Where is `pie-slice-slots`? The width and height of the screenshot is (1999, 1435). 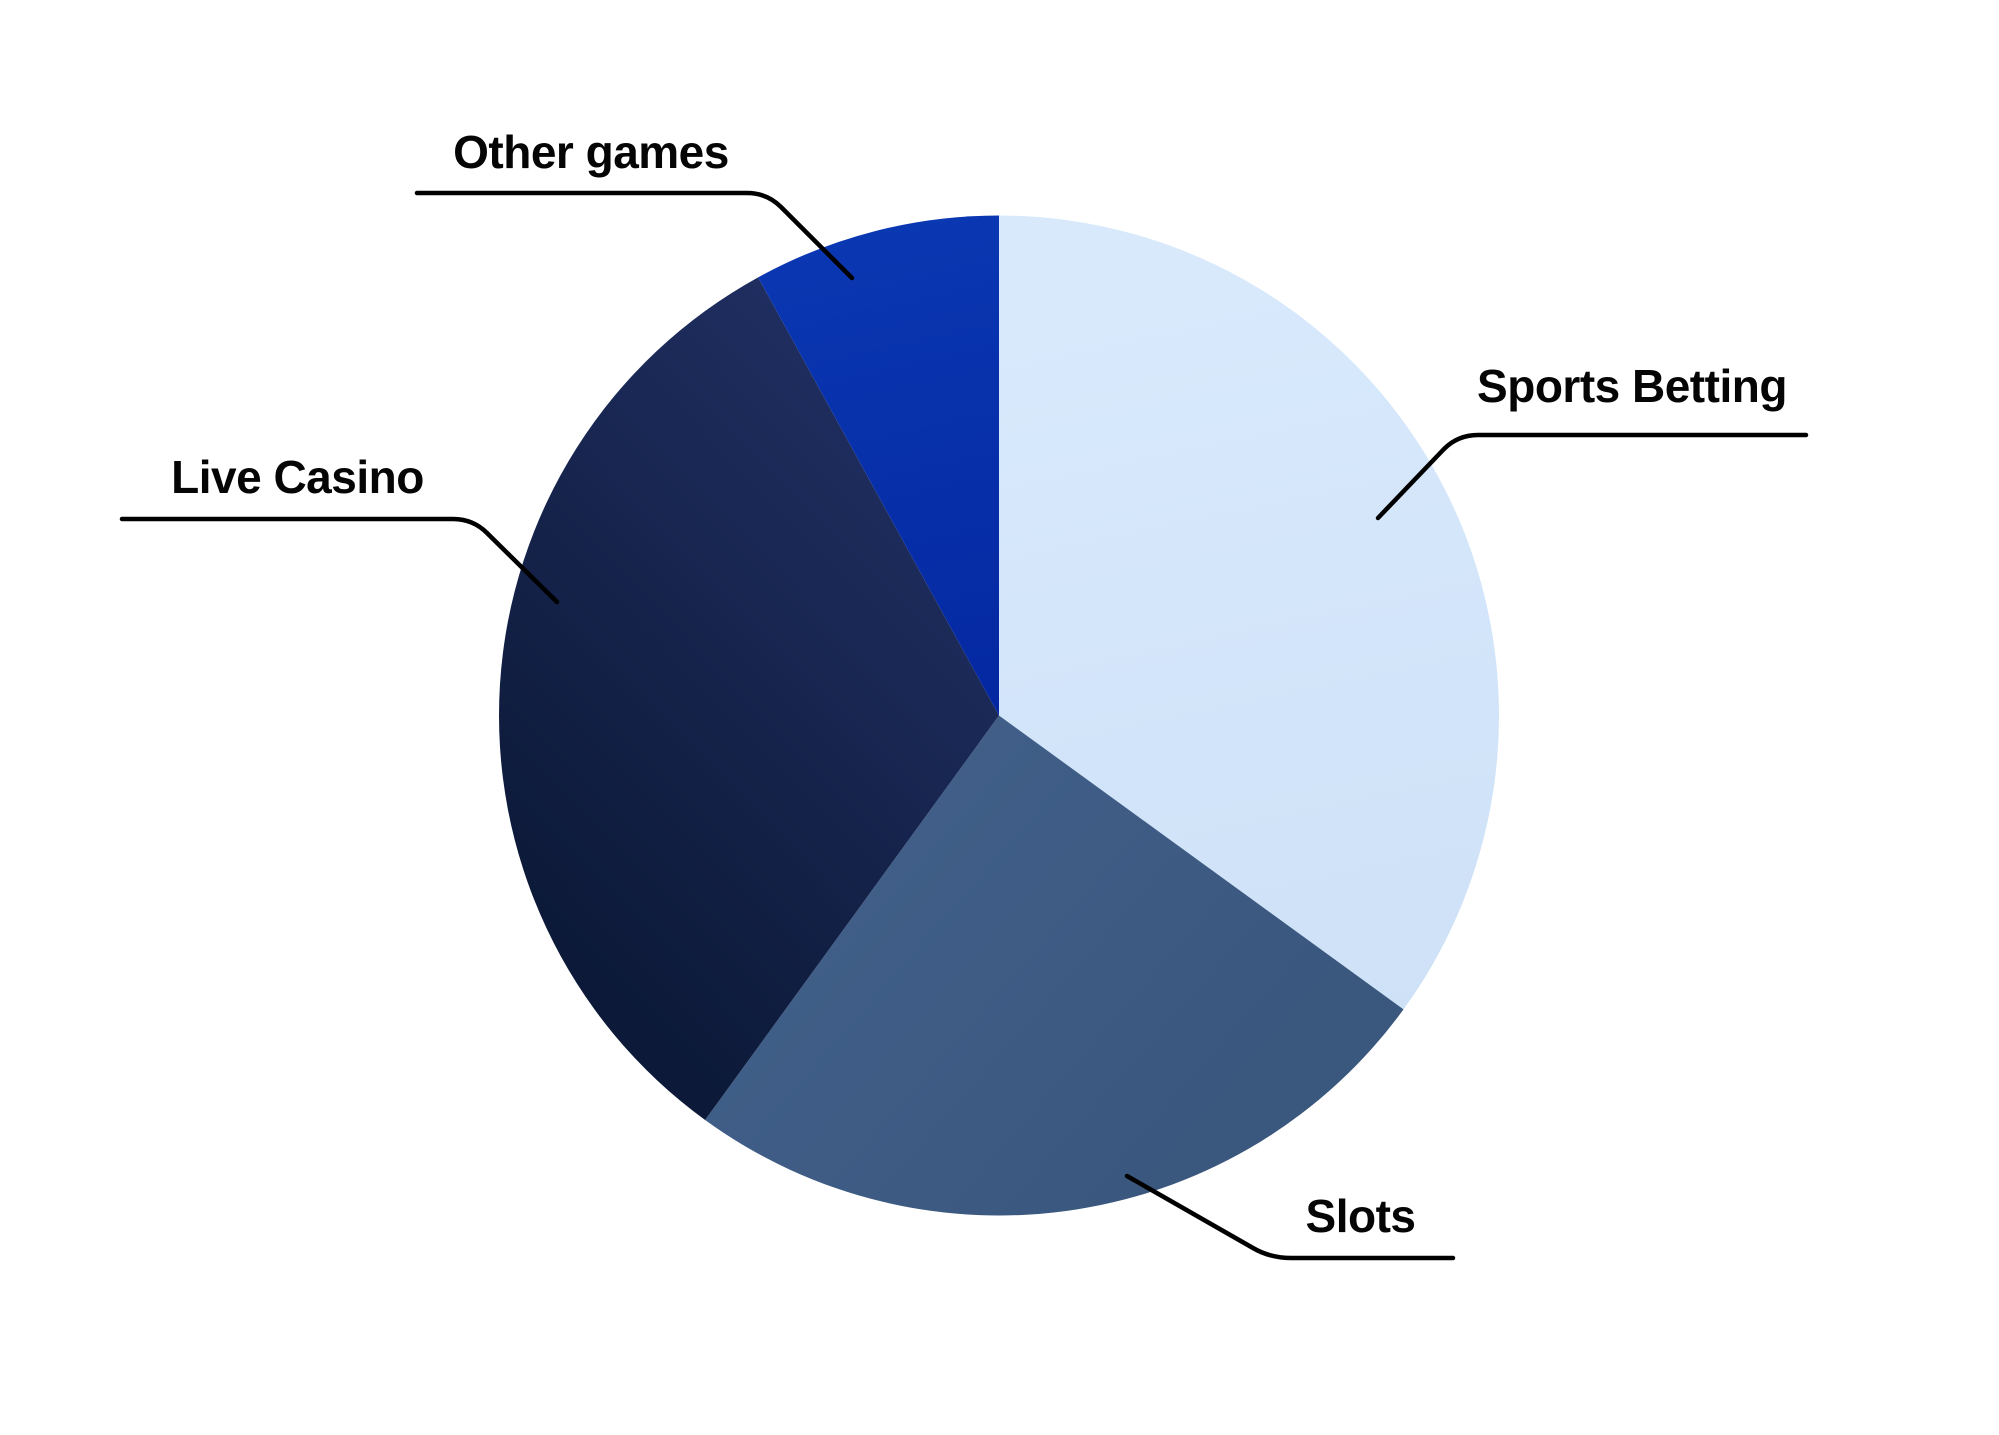
pie-slice-slots is located at coordinates (1054, 965).